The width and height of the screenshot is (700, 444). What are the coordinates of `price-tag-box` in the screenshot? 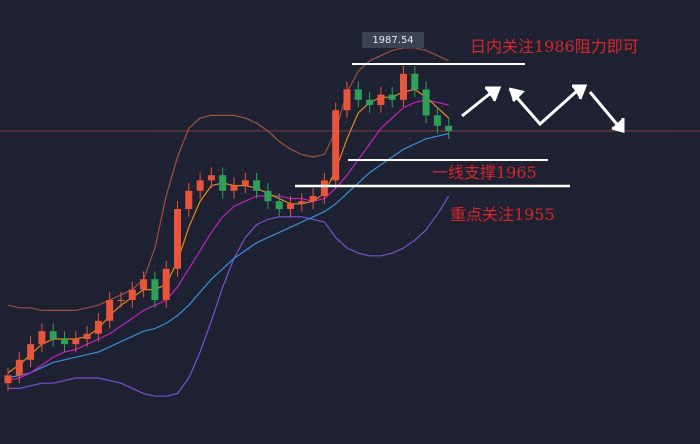 It's located at (393, 40).